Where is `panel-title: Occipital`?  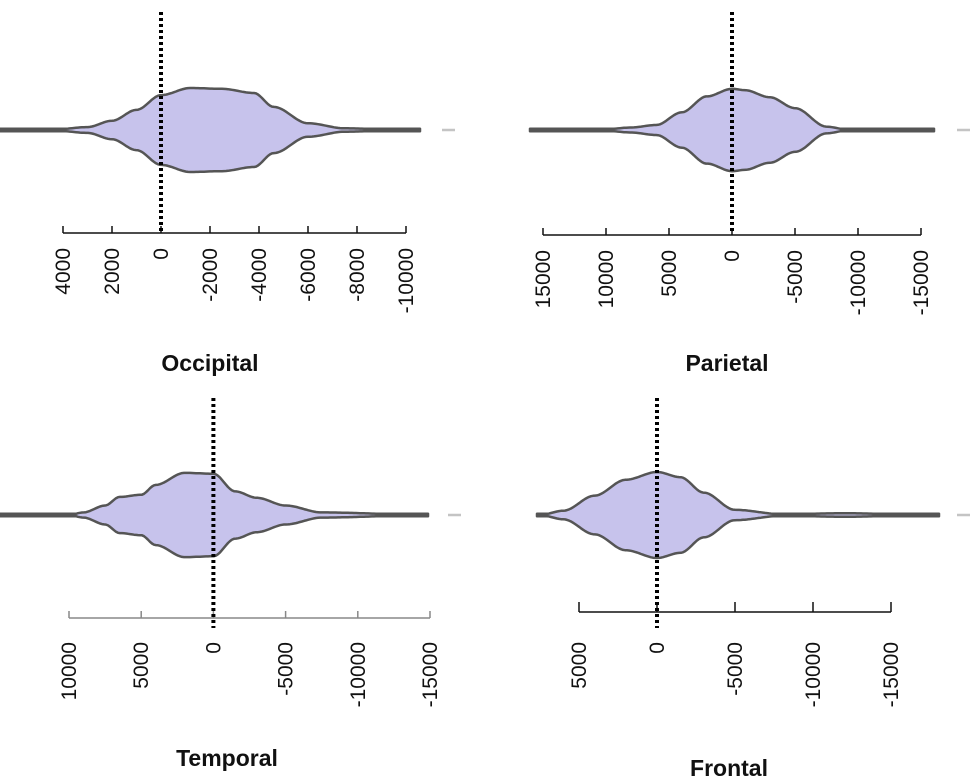 panel-title: Occipital is located at coordinates (209, 363).